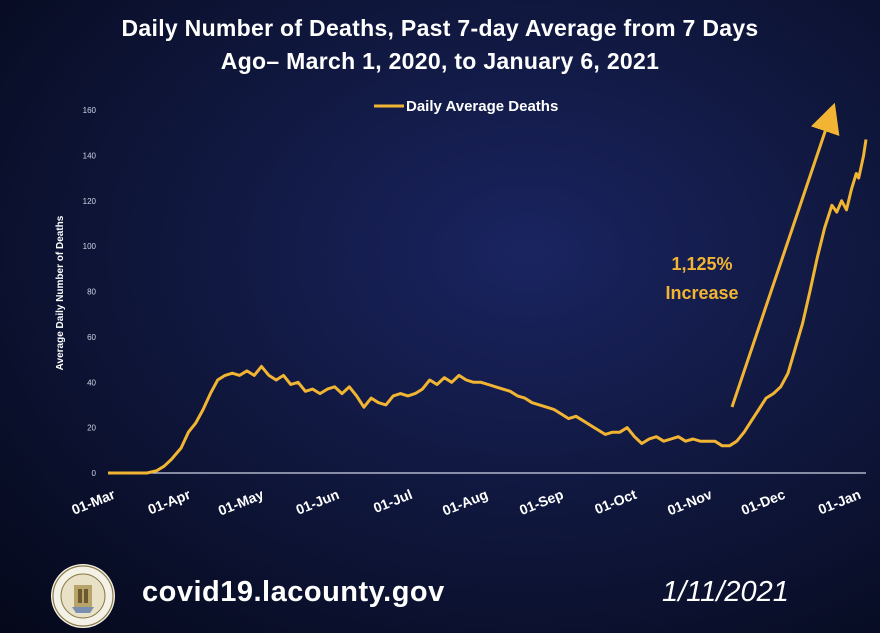 This screenshot has width=880, height=633. What do you see at coordinates (94, 473) in the screenshot?
I see `y-tick-label: 0` at bounding box center [94, 473].